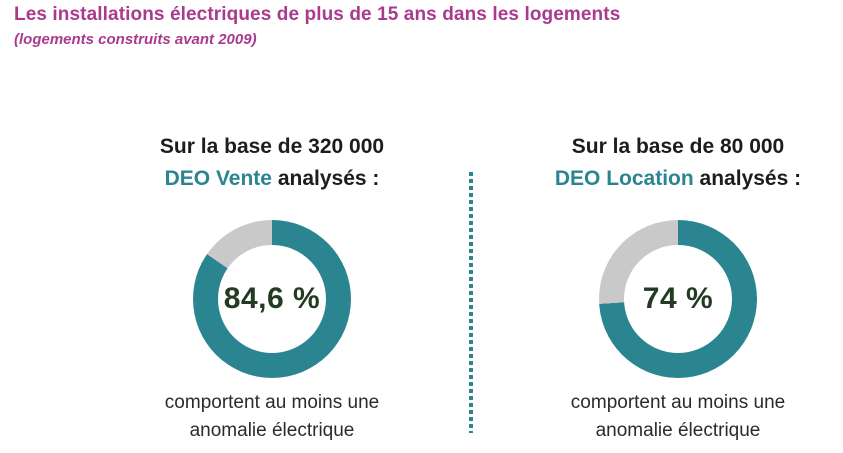 The width and height of the screenshot is (843, 453). What do you see at coordinates (624, 178) in the screenshot?
I see `doc-type-label: DEO Location` at bounding box center [624, 178].